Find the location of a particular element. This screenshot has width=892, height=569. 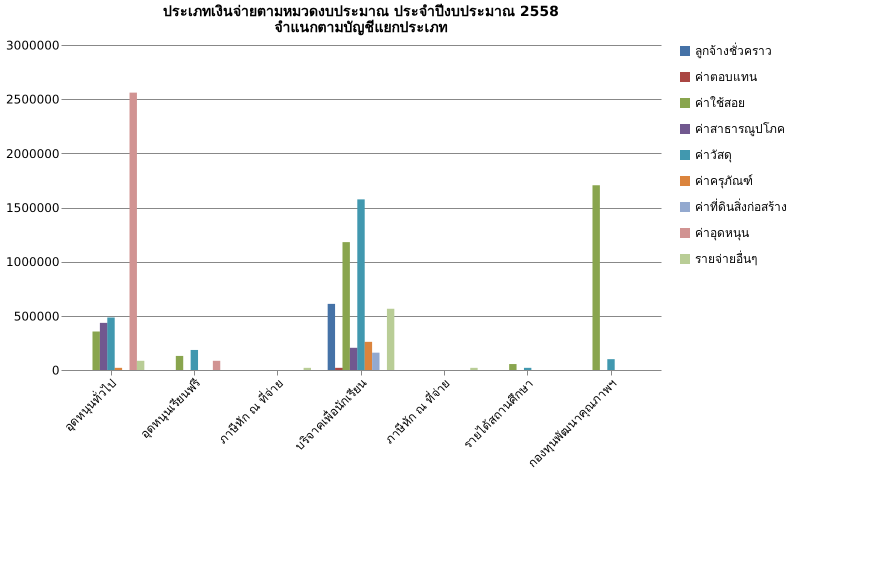

legend-label: ค่าวัสดุ is located at coordinates (713, 155).